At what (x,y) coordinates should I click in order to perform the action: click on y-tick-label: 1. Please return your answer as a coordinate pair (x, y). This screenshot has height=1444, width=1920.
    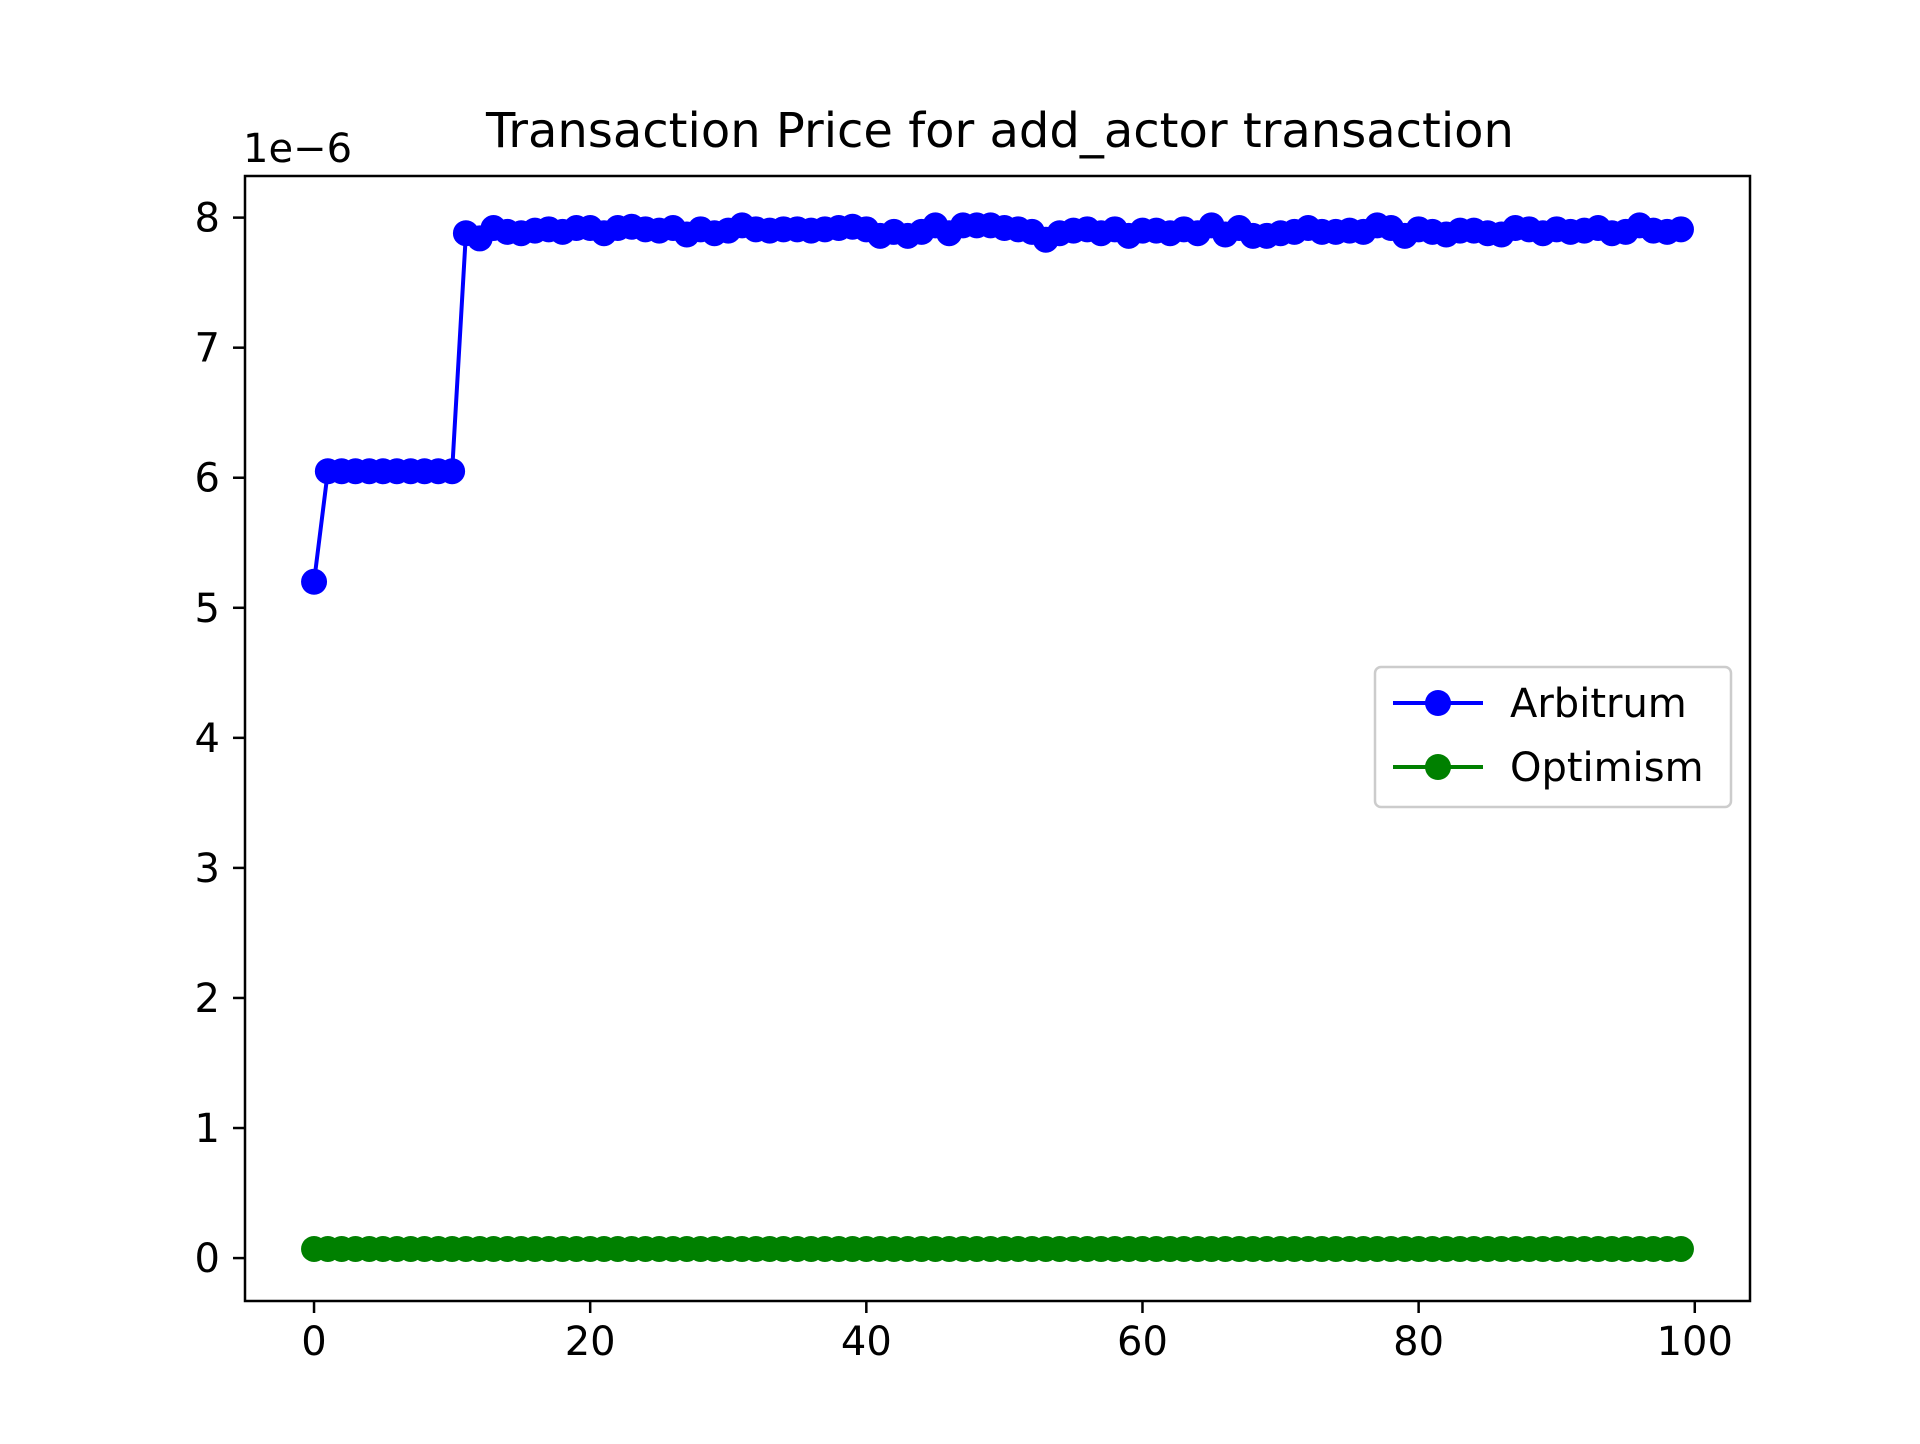
    Looking at the image, I should click on (207, 1129).